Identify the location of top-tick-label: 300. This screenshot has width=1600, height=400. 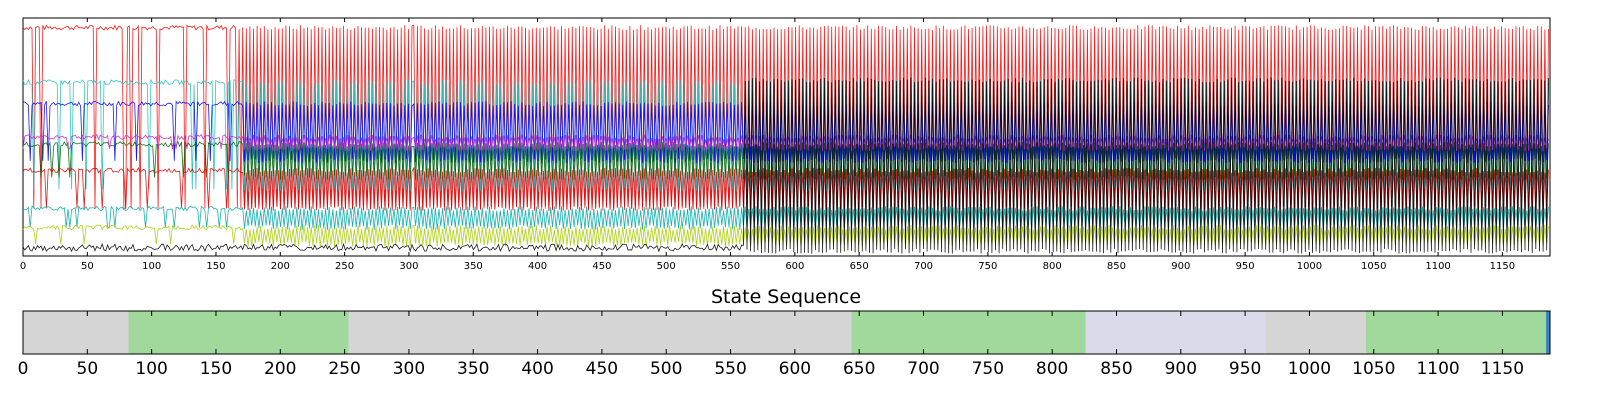
(408, 266).